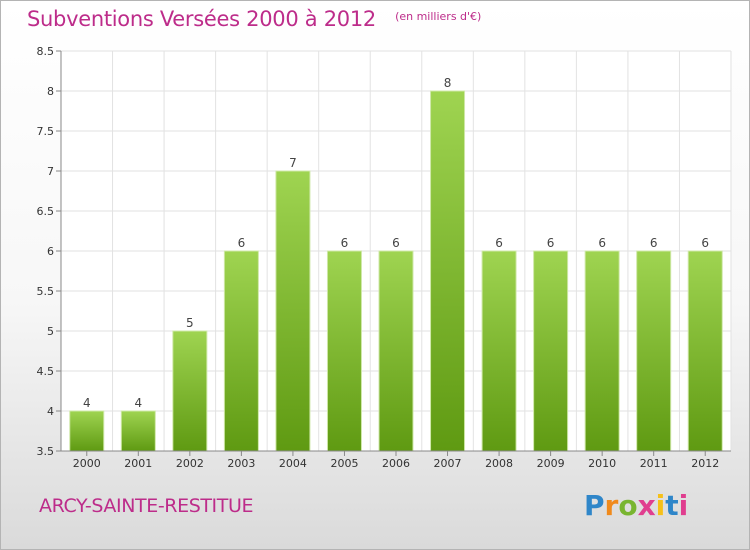 The width and height of the screenshot is (750, 550). I want to click on x-tick-label: 2000, so click(87, 463).